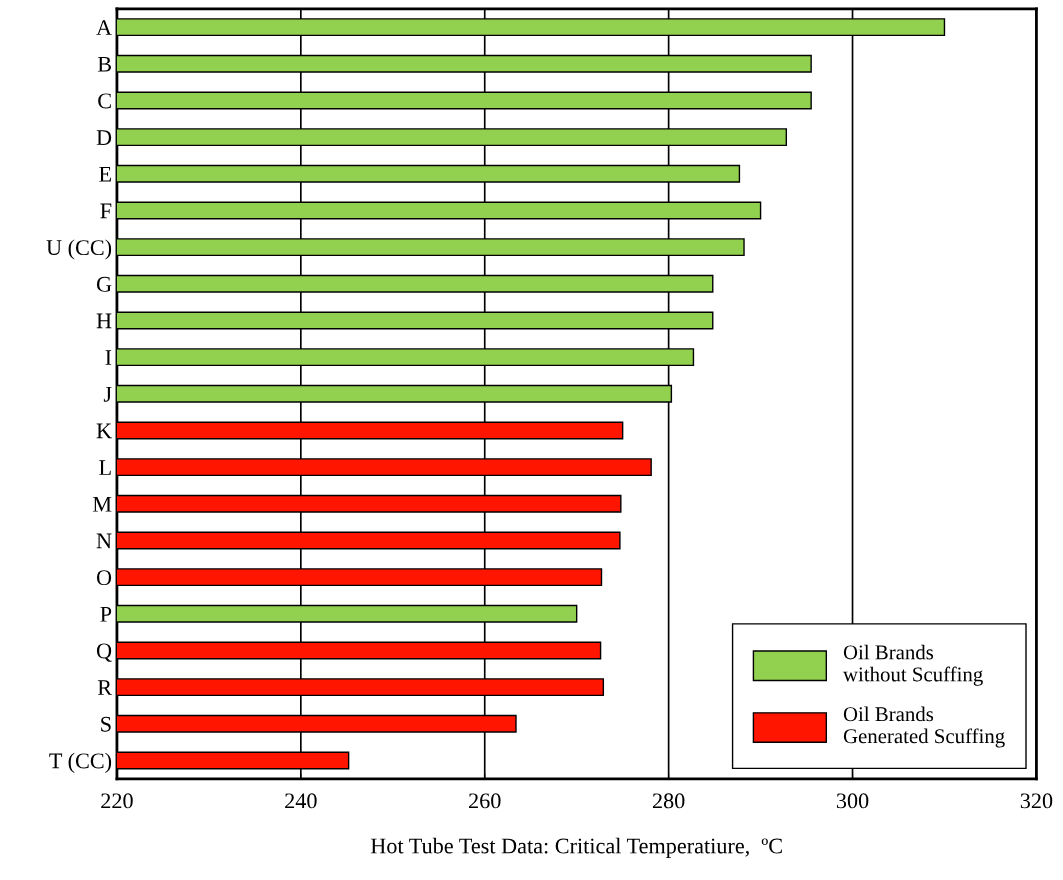 The height and width of the screenshot is (880, 1063). What do you see at coordinates (104, 27) in the screenshot?
I see `y-tick-label: A` at bounding box center [104, 27].